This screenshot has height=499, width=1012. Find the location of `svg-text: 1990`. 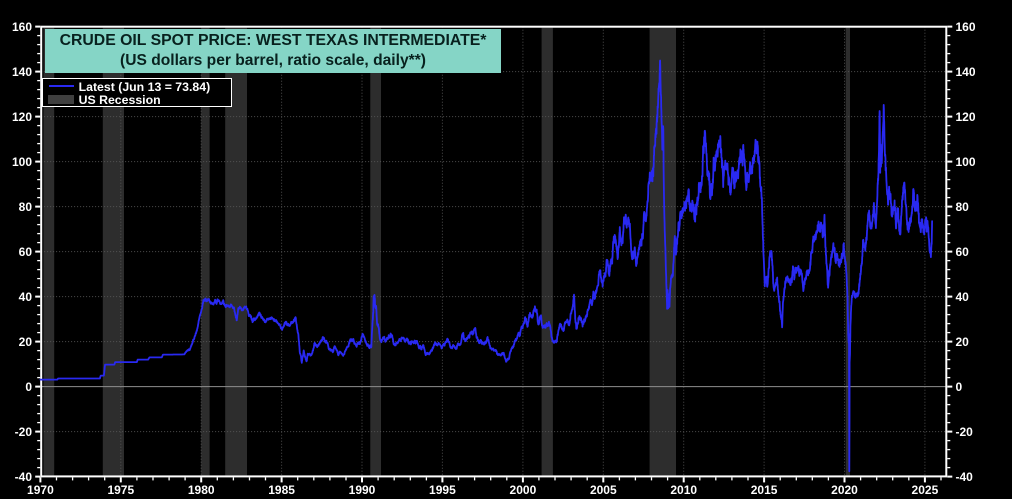

svg-text: 1990 is located at coordinates (362, 490).